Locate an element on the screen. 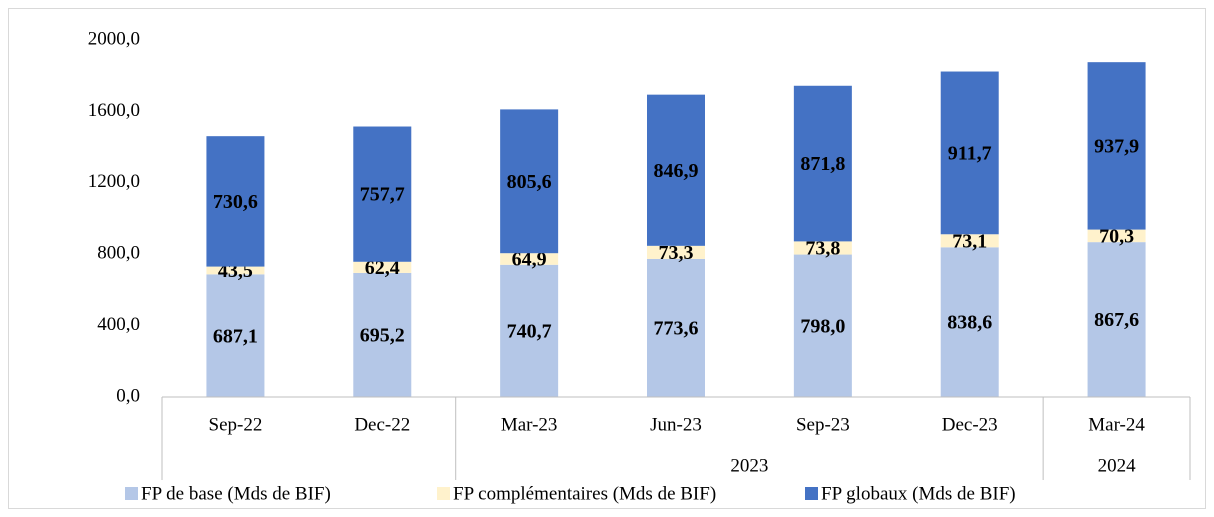  value-label: 838,6 is located at coordinates (969, 323).